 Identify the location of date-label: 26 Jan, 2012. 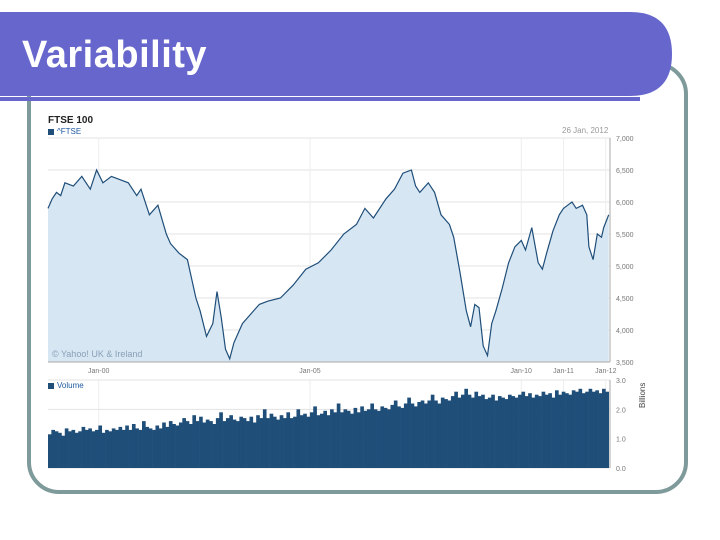
(585, 130).